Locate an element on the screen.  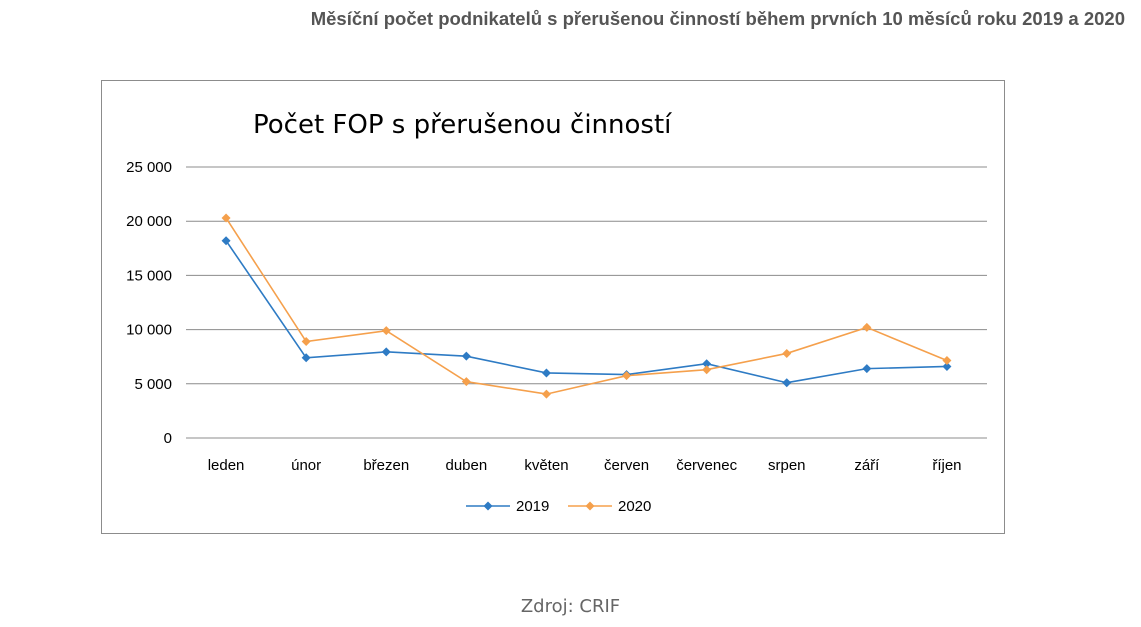
x-tick-label: srpen is located at coordinates (787, 465).